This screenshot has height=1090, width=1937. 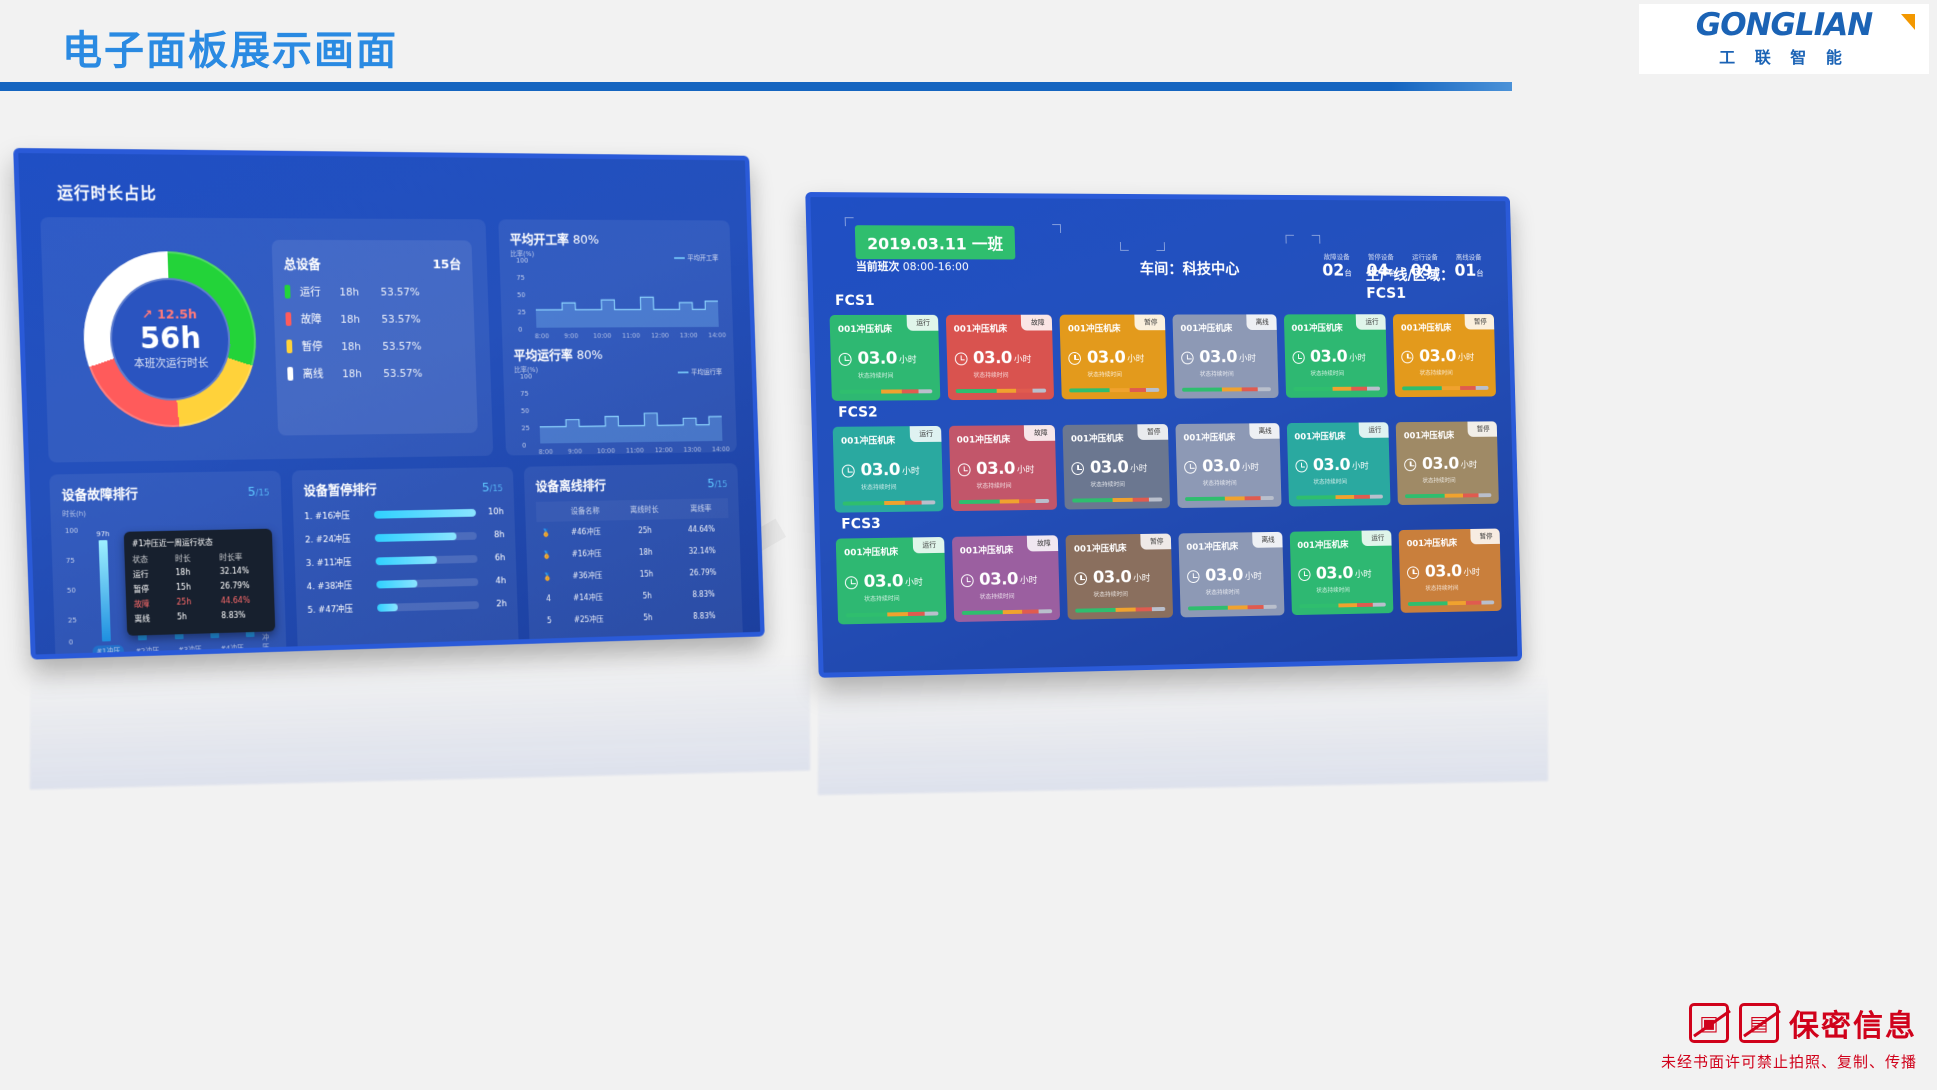 What do you see at coordinates (147, 315) in the screenshot?
I see `trend-up-icon: ↗` at bounding box center [147, 315].